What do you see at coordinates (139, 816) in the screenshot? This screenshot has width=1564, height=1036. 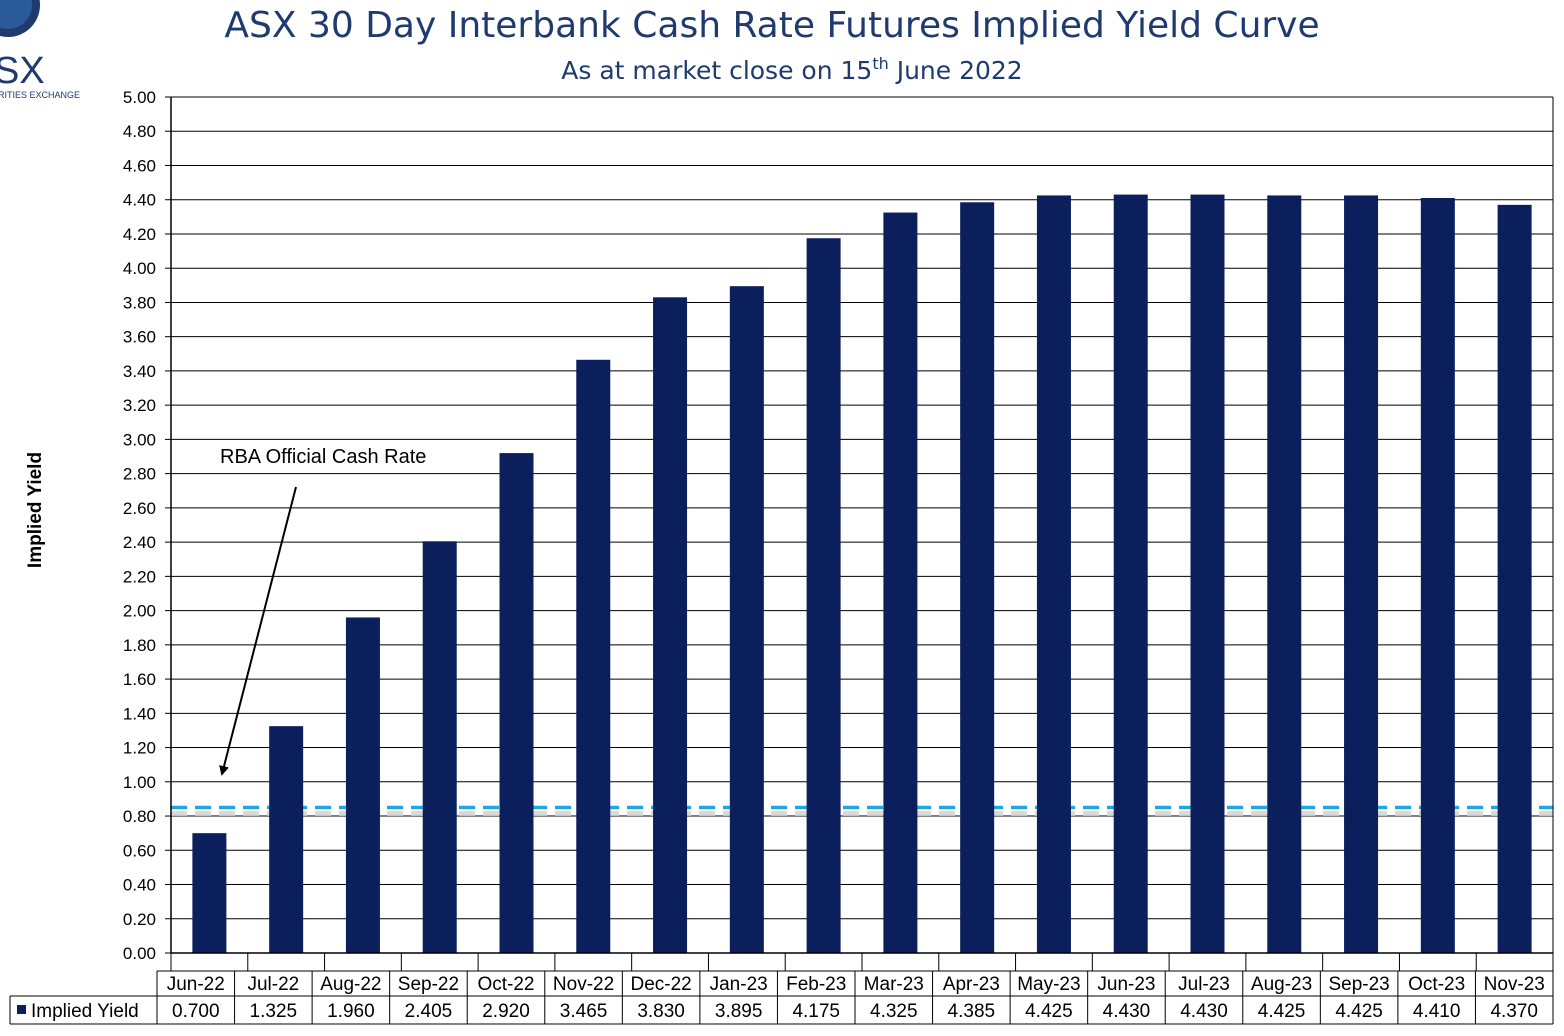 I see `y-tick-label: 0.80` at bounding box center [139, 816].